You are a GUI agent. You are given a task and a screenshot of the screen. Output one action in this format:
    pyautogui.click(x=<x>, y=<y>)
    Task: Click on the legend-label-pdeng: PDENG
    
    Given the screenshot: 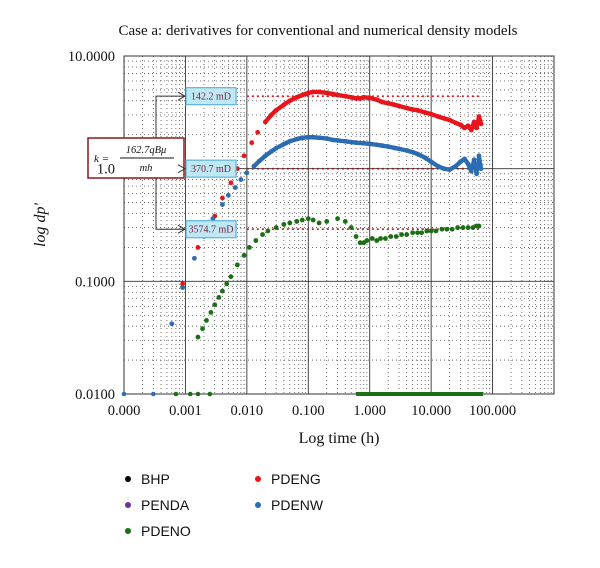 What is the action you would take?
    pyautogui.click(x=296, y=479)
    